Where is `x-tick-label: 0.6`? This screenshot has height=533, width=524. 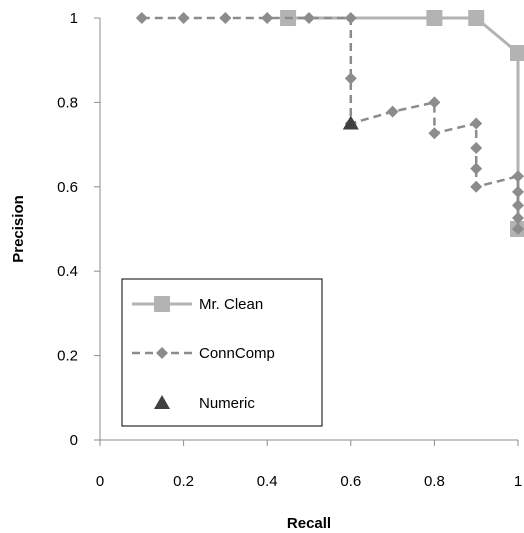 x-tick-label: 0.6 is located at coordinates (350, 481).